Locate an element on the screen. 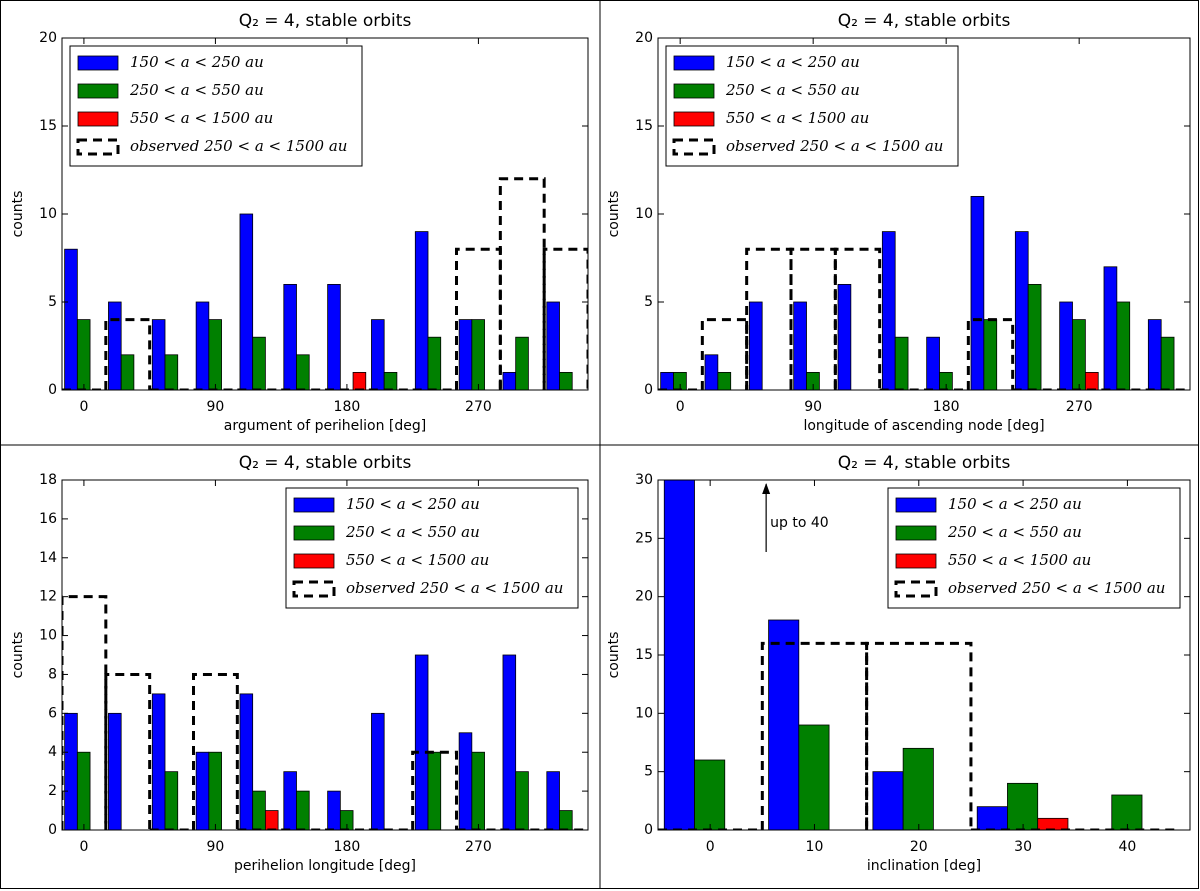  x-tick-label: 20 is located at coordinates (919, 847).